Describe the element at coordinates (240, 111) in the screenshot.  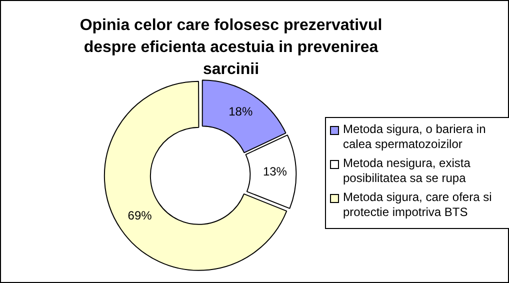
I see `data-label: 18%` at that location.